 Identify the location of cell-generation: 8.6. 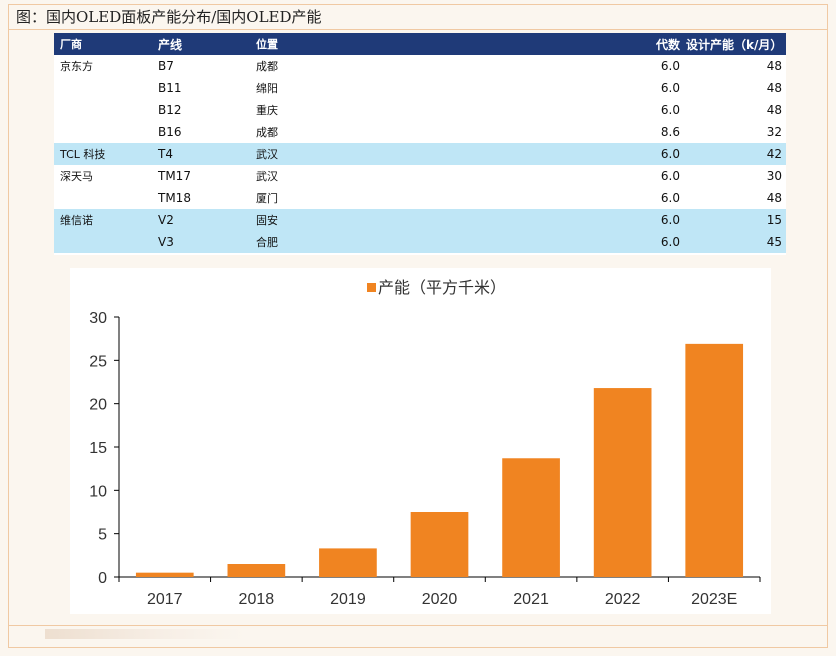
(525, 132).